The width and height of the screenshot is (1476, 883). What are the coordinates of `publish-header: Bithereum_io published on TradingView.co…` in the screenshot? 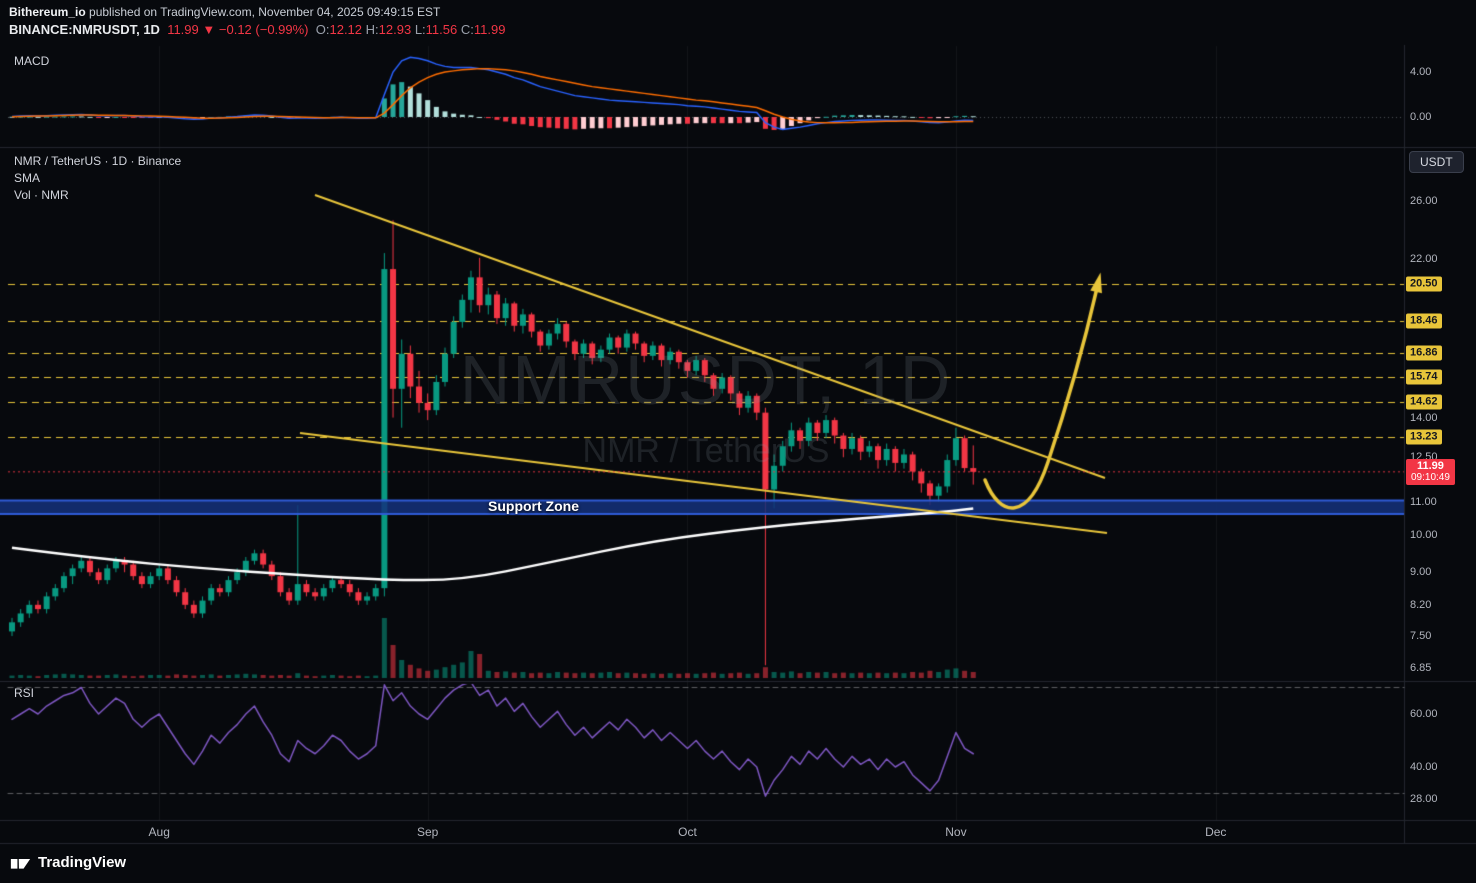 It's located at (224, 12).